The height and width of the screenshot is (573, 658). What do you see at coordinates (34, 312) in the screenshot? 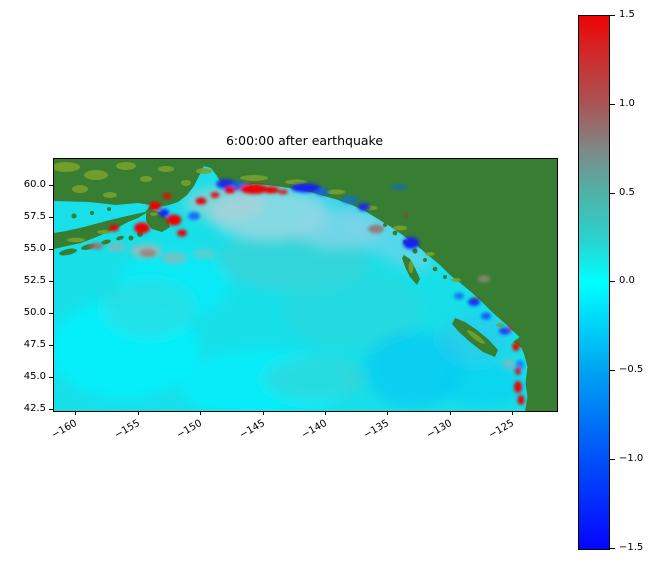
I see `y-tick-label: 50.0` at bounding box center [34, 312].